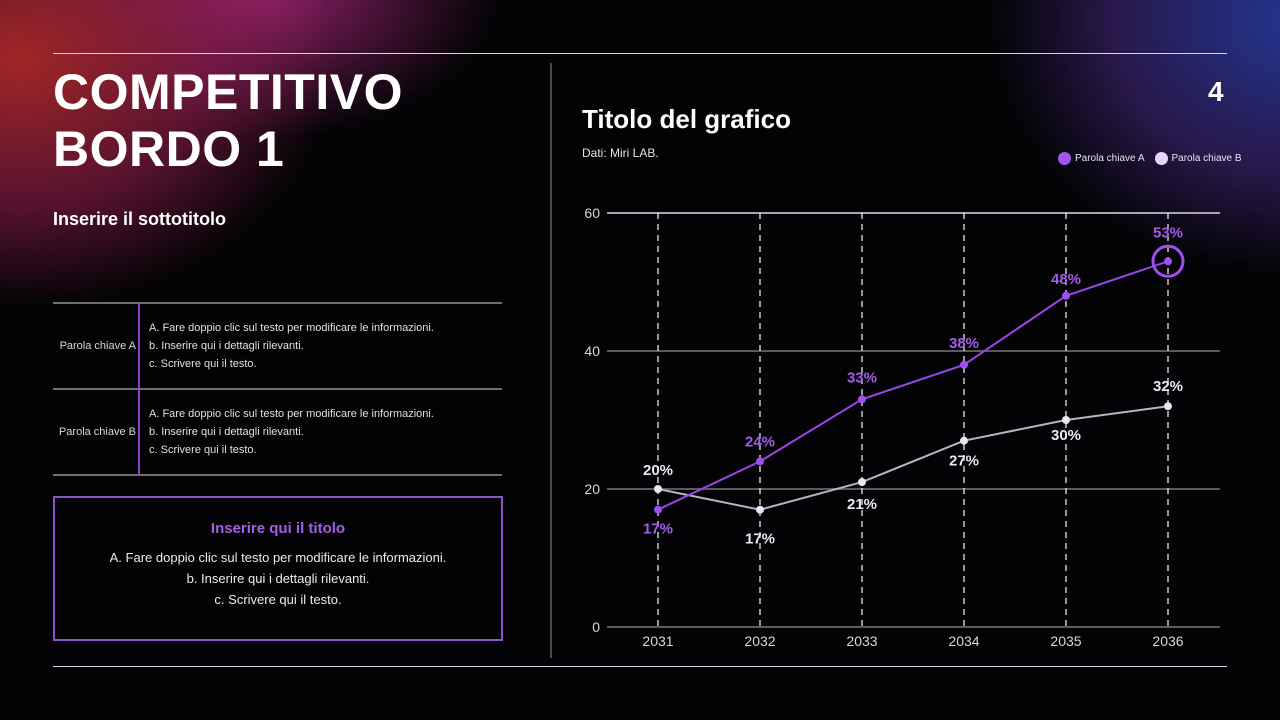 The image size is (1280, 720). Describe the element at coordinates (640, 53) in the screenshot. I see `top-divider` at that location.